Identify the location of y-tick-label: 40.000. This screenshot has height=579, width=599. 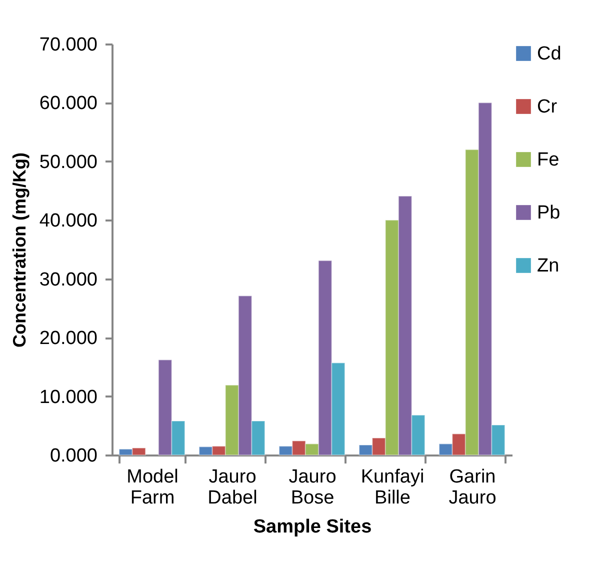
(68, 221).